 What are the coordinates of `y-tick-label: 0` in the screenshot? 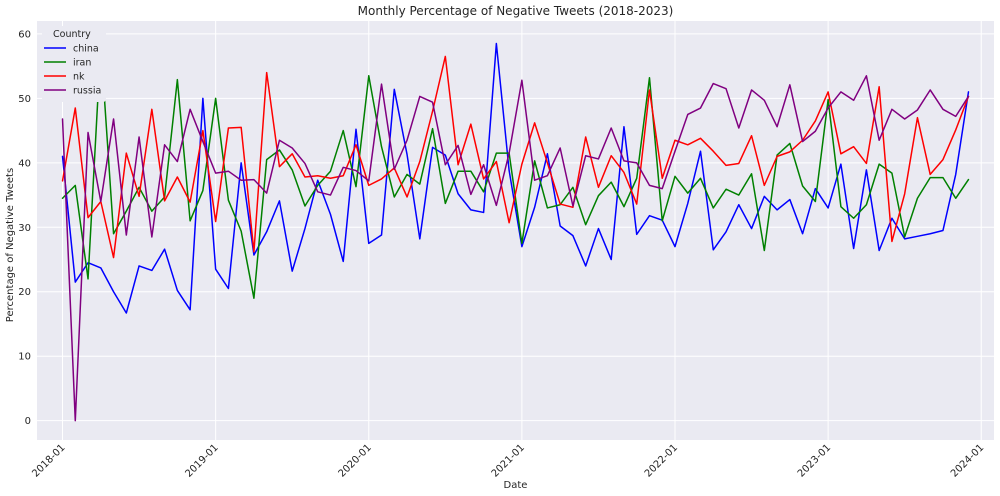 It's located at (28, 421).